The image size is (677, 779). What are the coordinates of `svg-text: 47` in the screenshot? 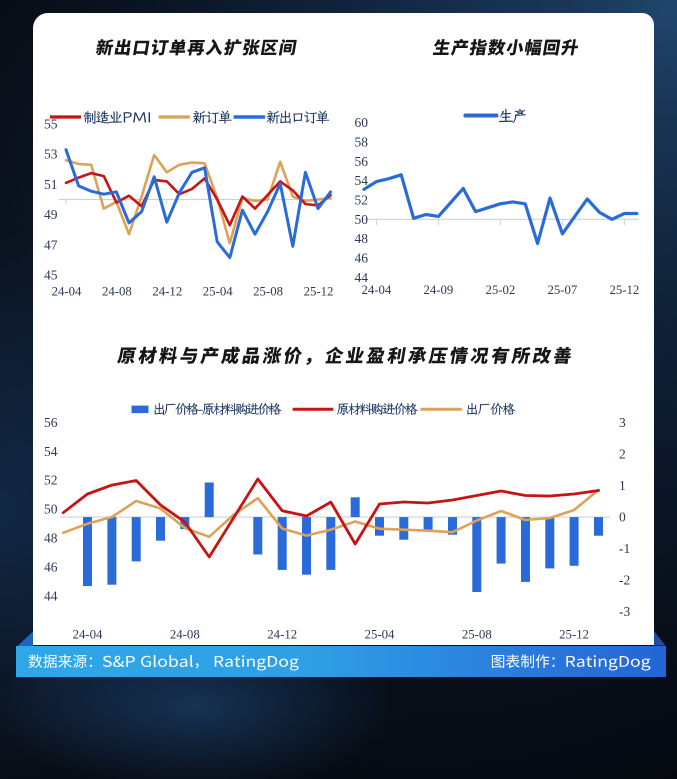 It's located at (51, 244).